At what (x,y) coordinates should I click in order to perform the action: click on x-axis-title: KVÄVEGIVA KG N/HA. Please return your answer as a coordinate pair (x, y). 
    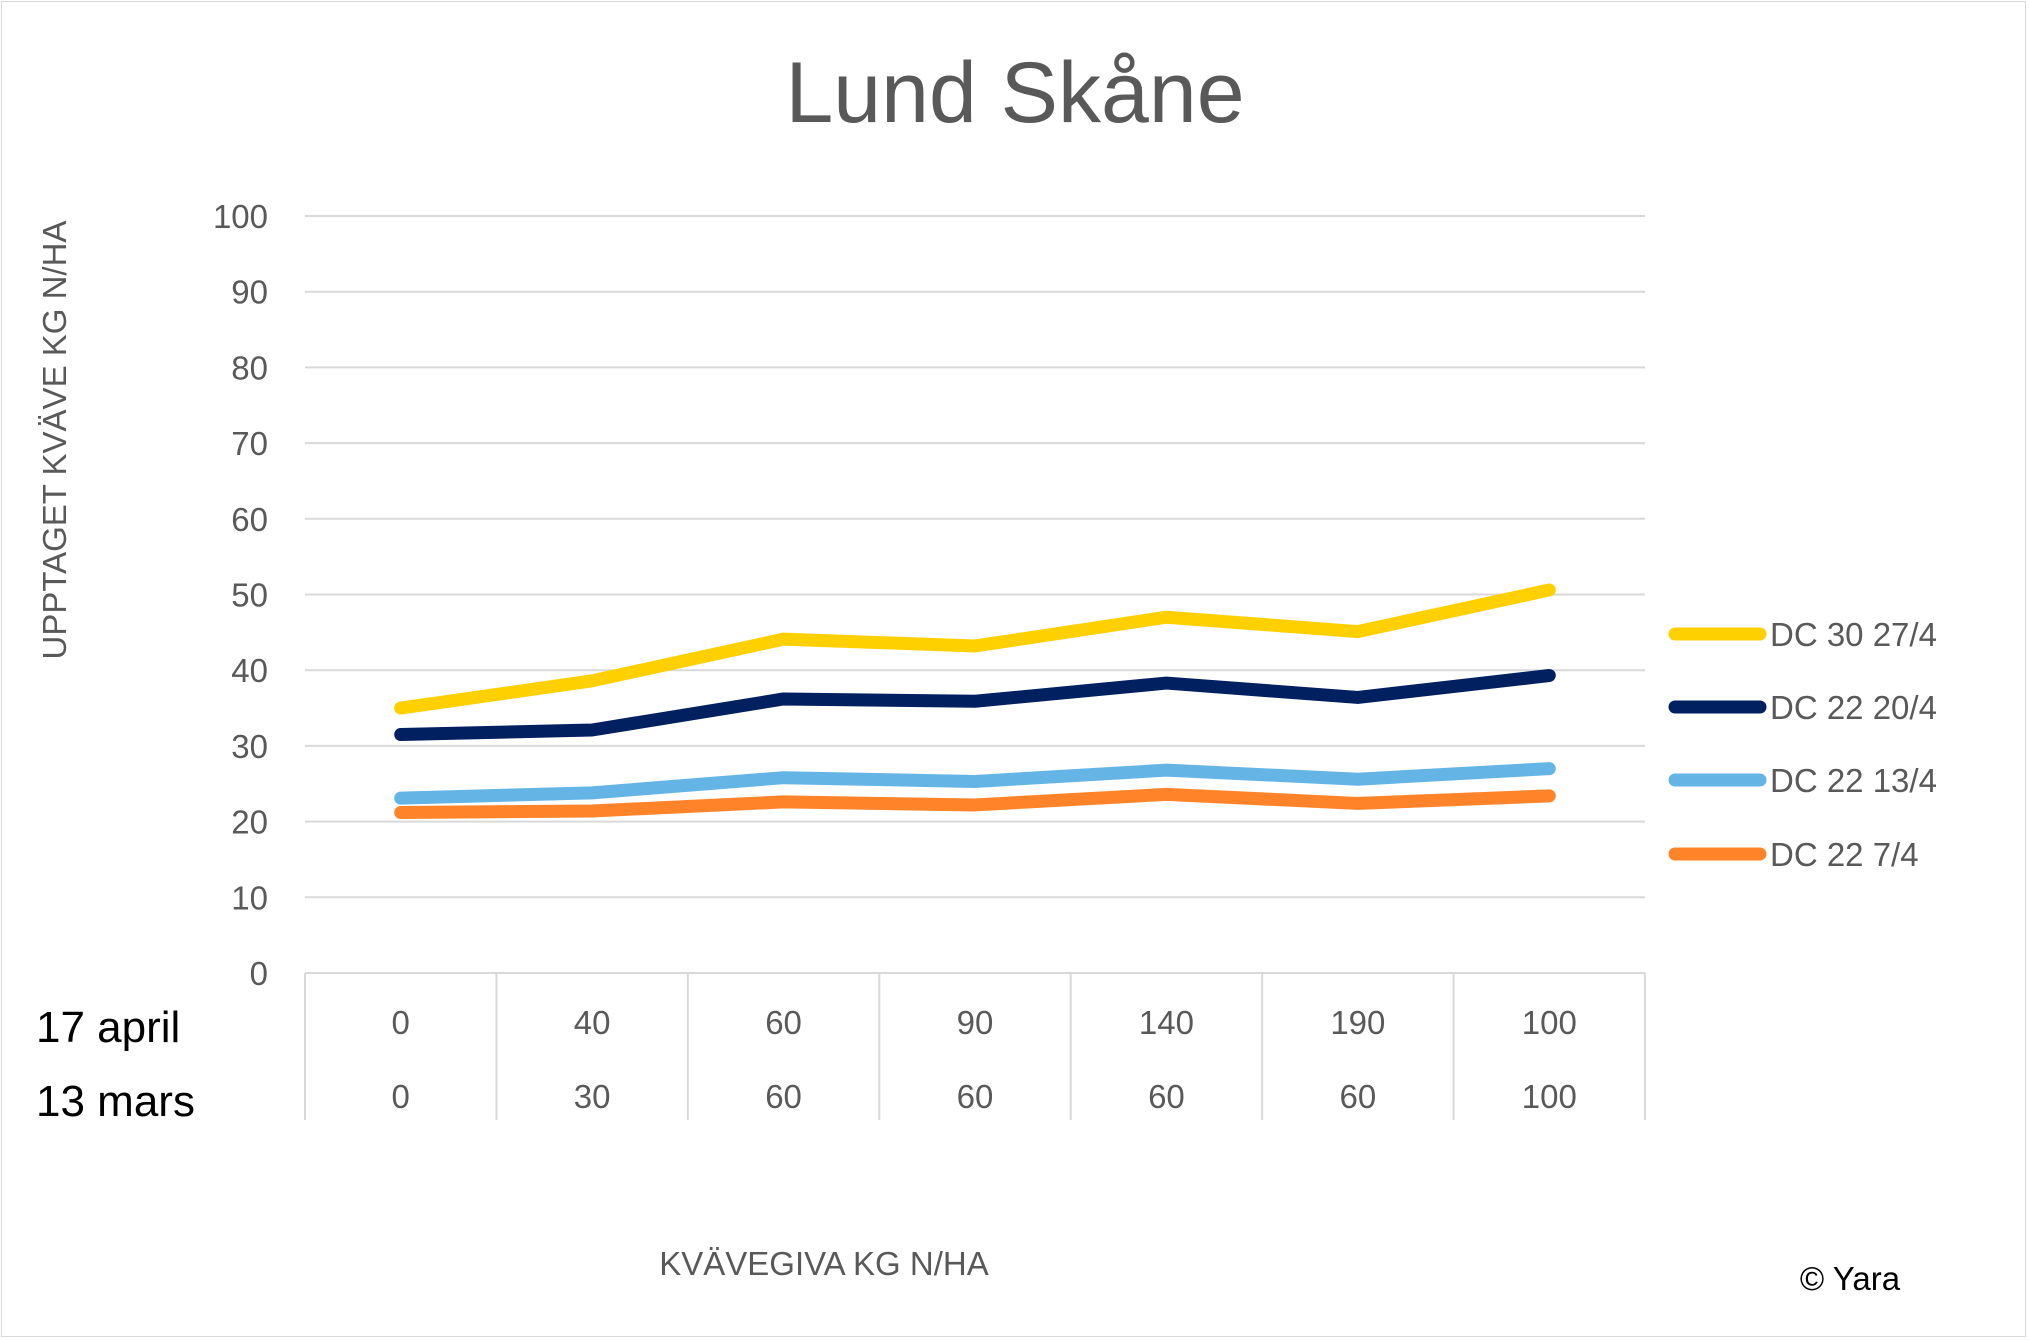
    Looking at the image, I should click on (824, 1263).